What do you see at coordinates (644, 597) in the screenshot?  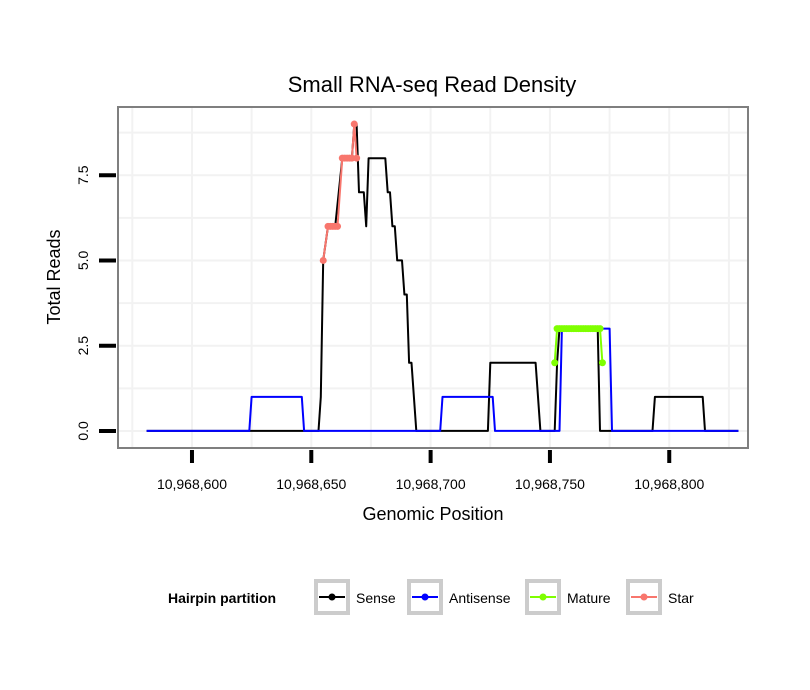 I see `legend-marker-star` at bounding box center [644, 597].